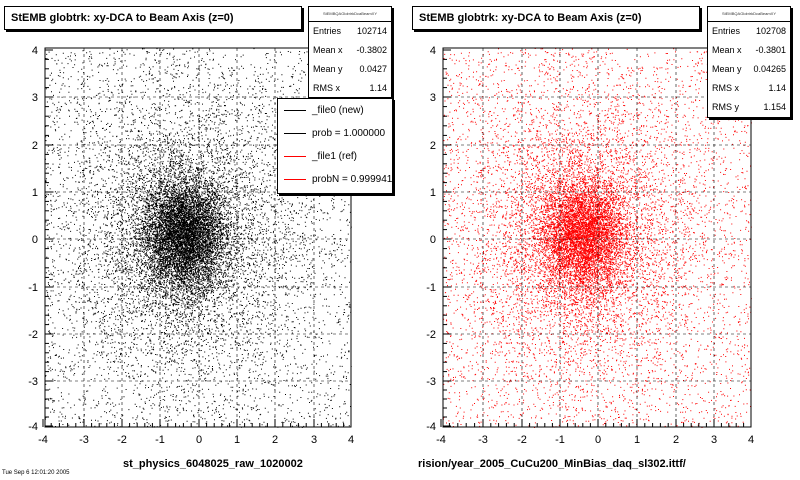 The height and width of the screenshot is (480, 800). What do you see at coordinates (335, 179) in the screenshot?
I see `legend-entry-probN: probN = 0.999941` at bounding box center [335, 179].